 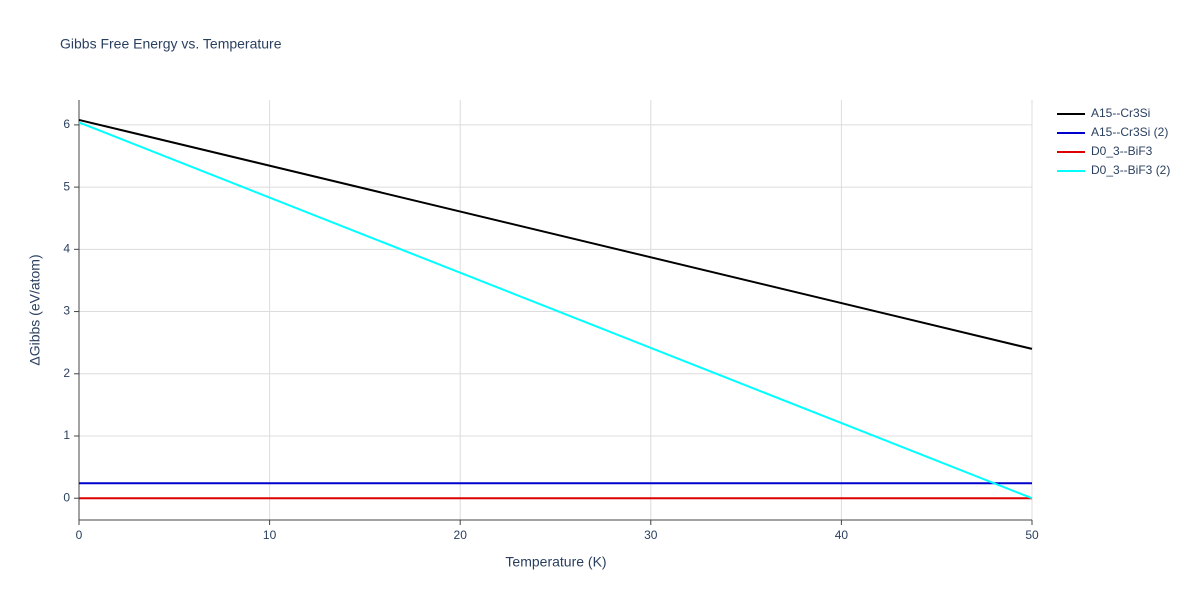 What do you see at coordinates (66, 249) in the screenshot?
I see `y-tick-label: 4` at bounding box center [66, 249].